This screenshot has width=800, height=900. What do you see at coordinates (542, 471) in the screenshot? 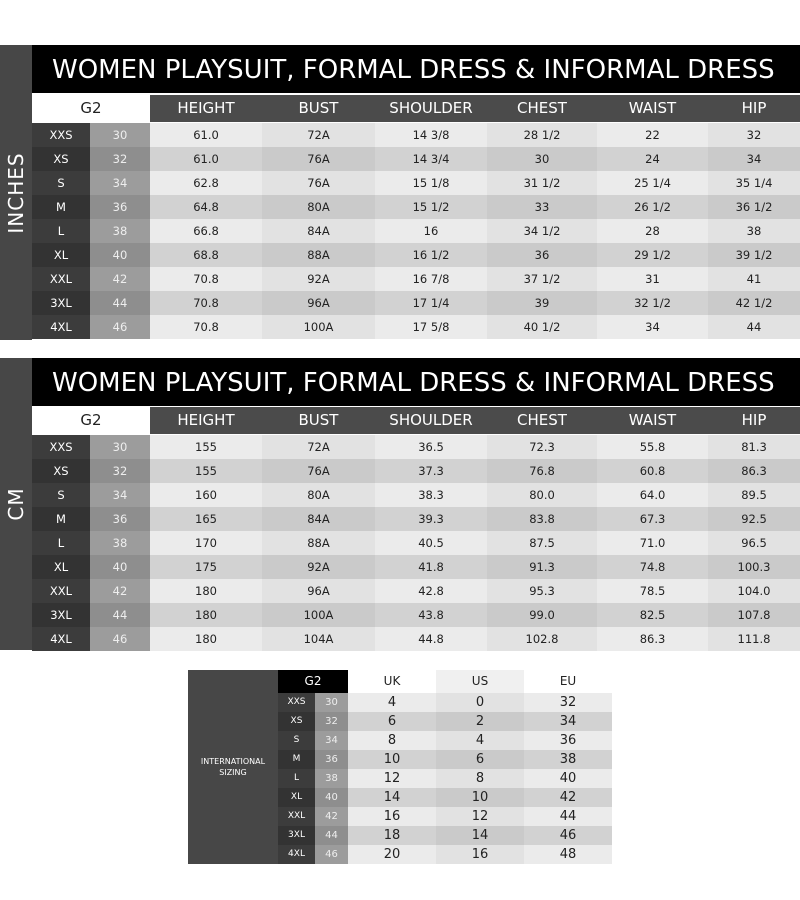
I see `cell-chest: 76.8` at bounding box center [542, 471].